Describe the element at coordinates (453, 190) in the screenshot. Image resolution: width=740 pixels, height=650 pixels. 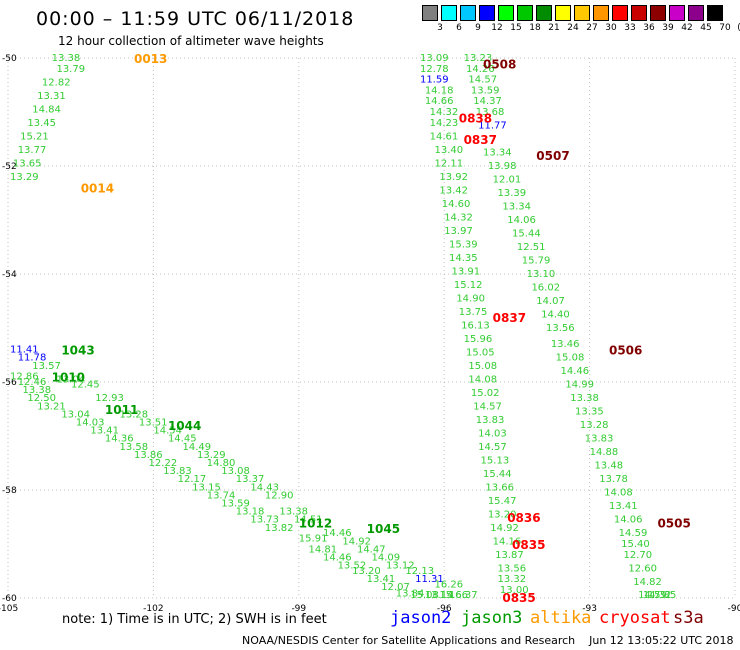
I see `swh-label: 13.42` at that location.